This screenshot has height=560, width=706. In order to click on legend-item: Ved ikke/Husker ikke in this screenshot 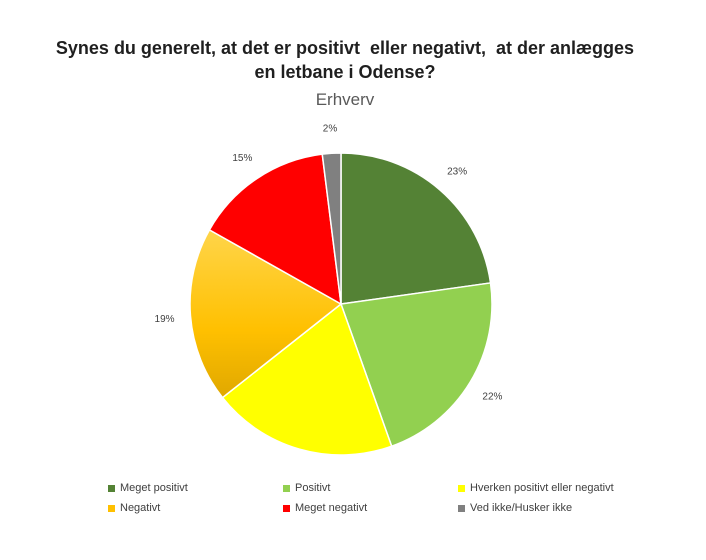, I will do `click(563, 508)`.